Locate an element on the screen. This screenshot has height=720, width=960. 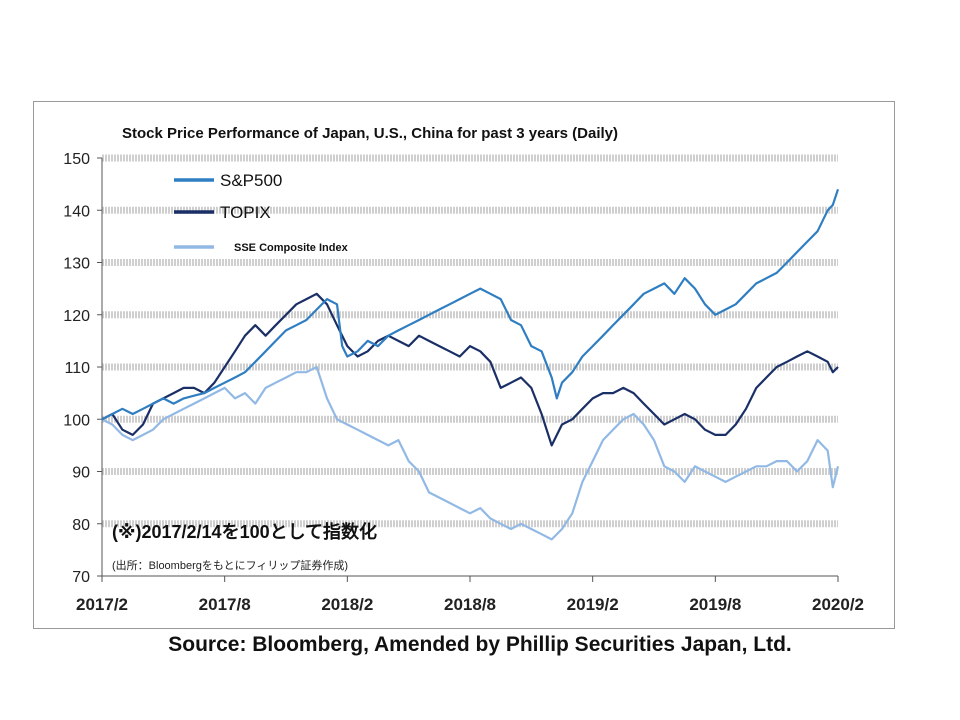
note-main: (※)2017/2/14を100として指数化 is located at coordinates (244, 531).